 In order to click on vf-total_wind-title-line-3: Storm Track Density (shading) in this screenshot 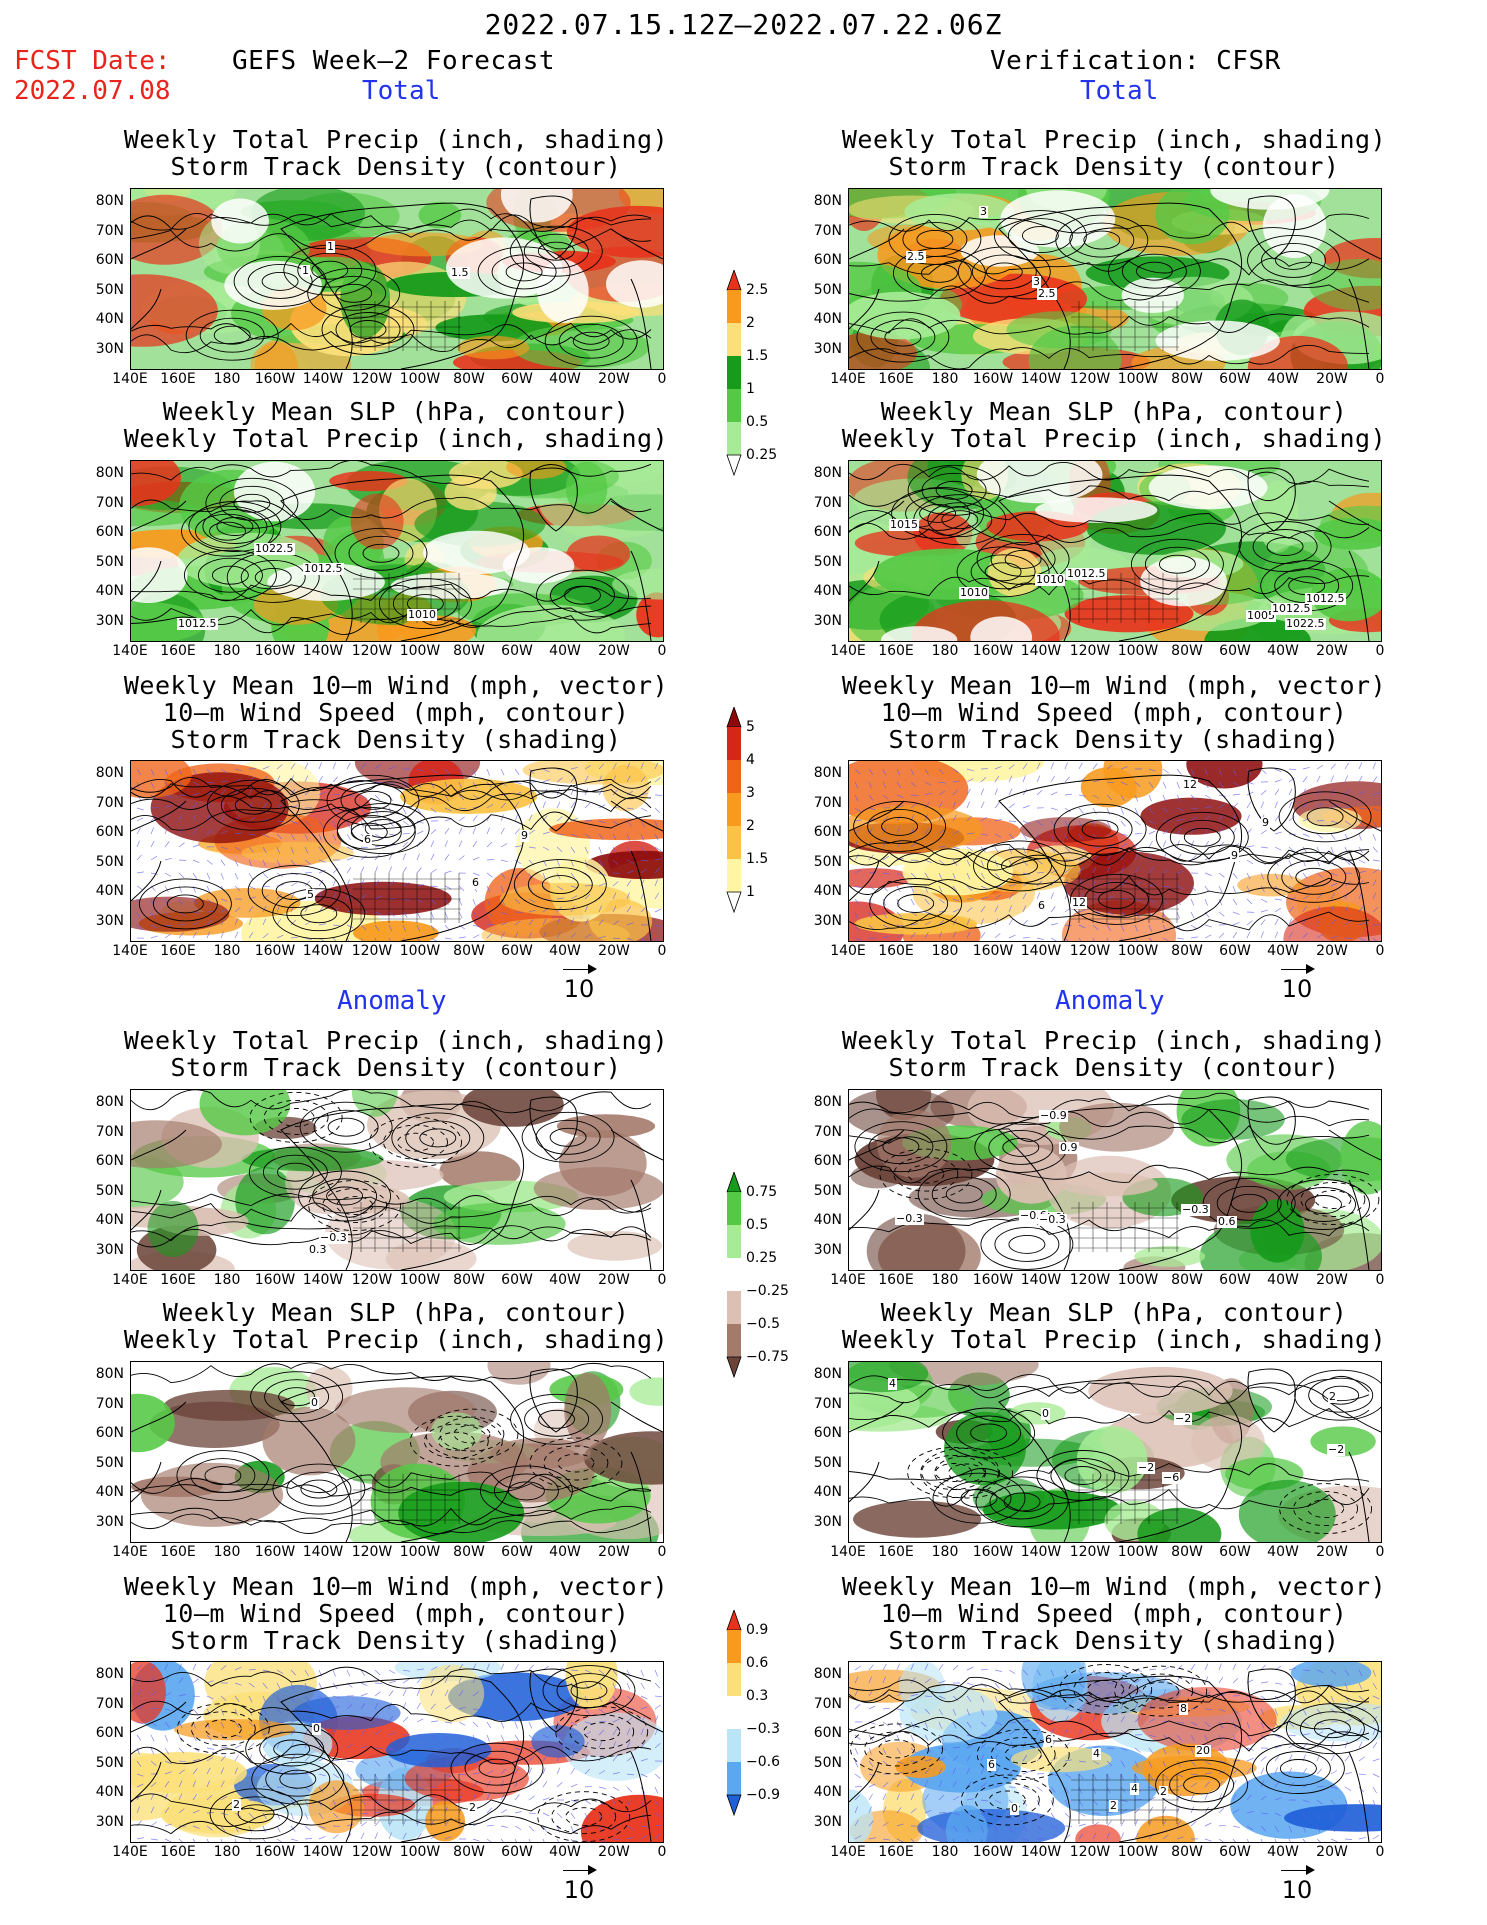, I will do `click(1114, 739)`.